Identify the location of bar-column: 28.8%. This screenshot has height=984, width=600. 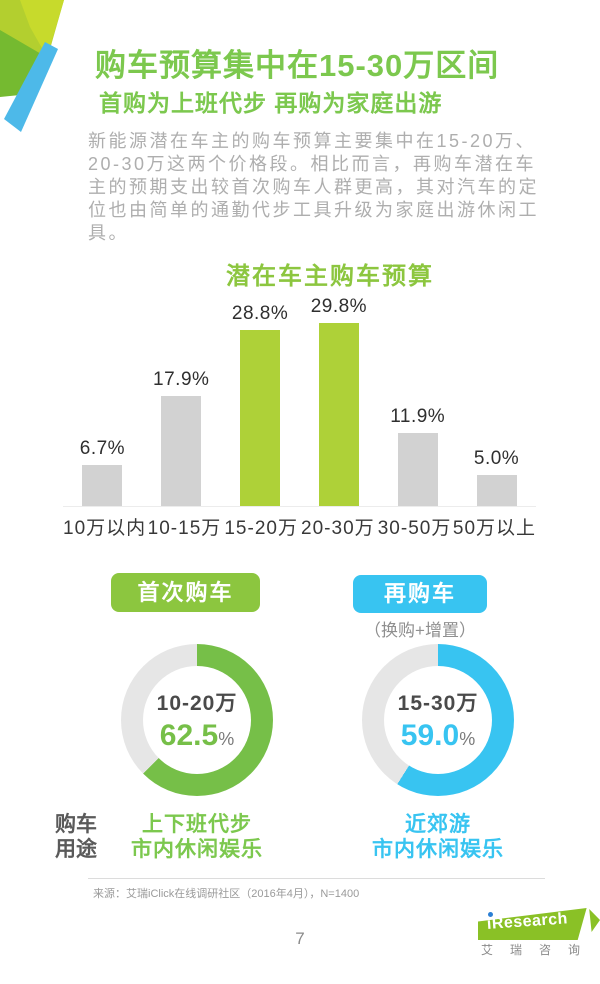
(260, 404).